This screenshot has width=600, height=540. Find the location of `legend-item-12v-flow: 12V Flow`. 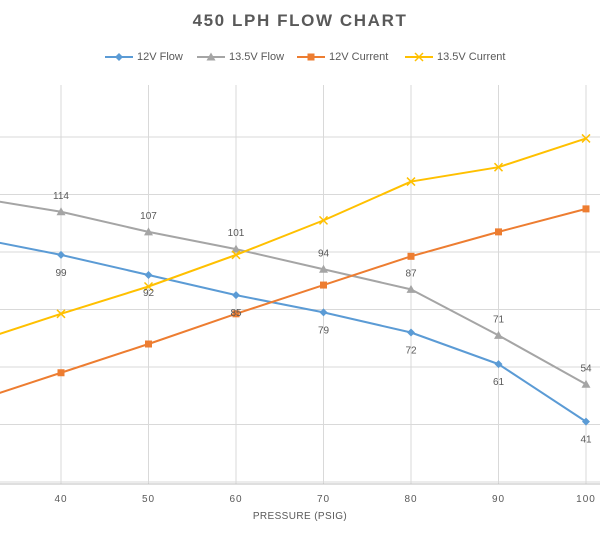

legend-item-12v-flow: 12V Flow is located at coordinates (143, 57).